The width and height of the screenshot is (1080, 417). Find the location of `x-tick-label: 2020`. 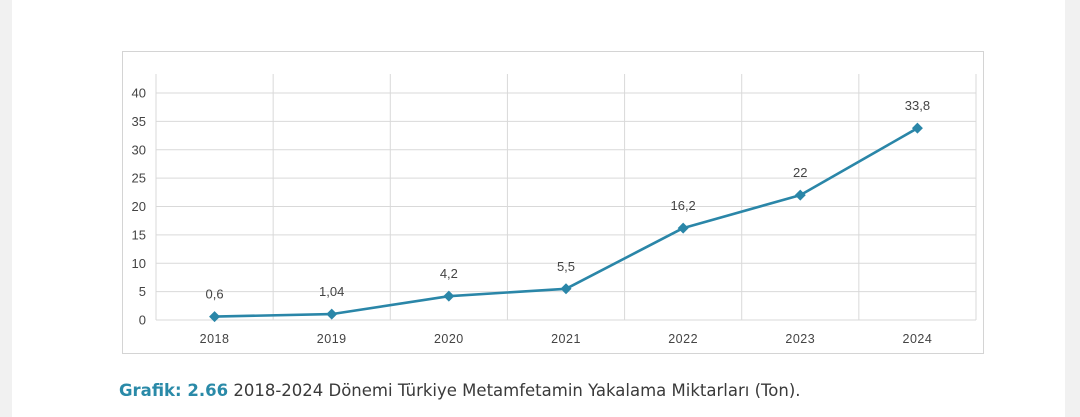

x-tick-label: 2020 is located at coordinates (449, 339).